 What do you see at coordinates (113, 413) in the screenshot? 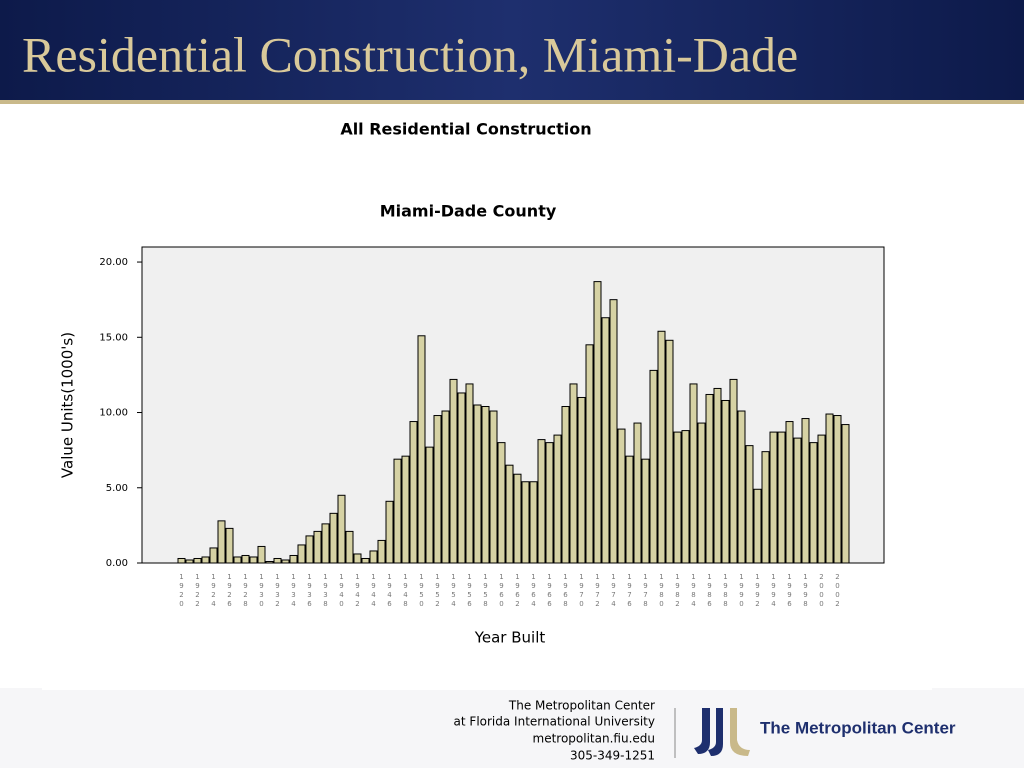
I see `y-tick-label: 10.00` at bounding box center [113, 413].